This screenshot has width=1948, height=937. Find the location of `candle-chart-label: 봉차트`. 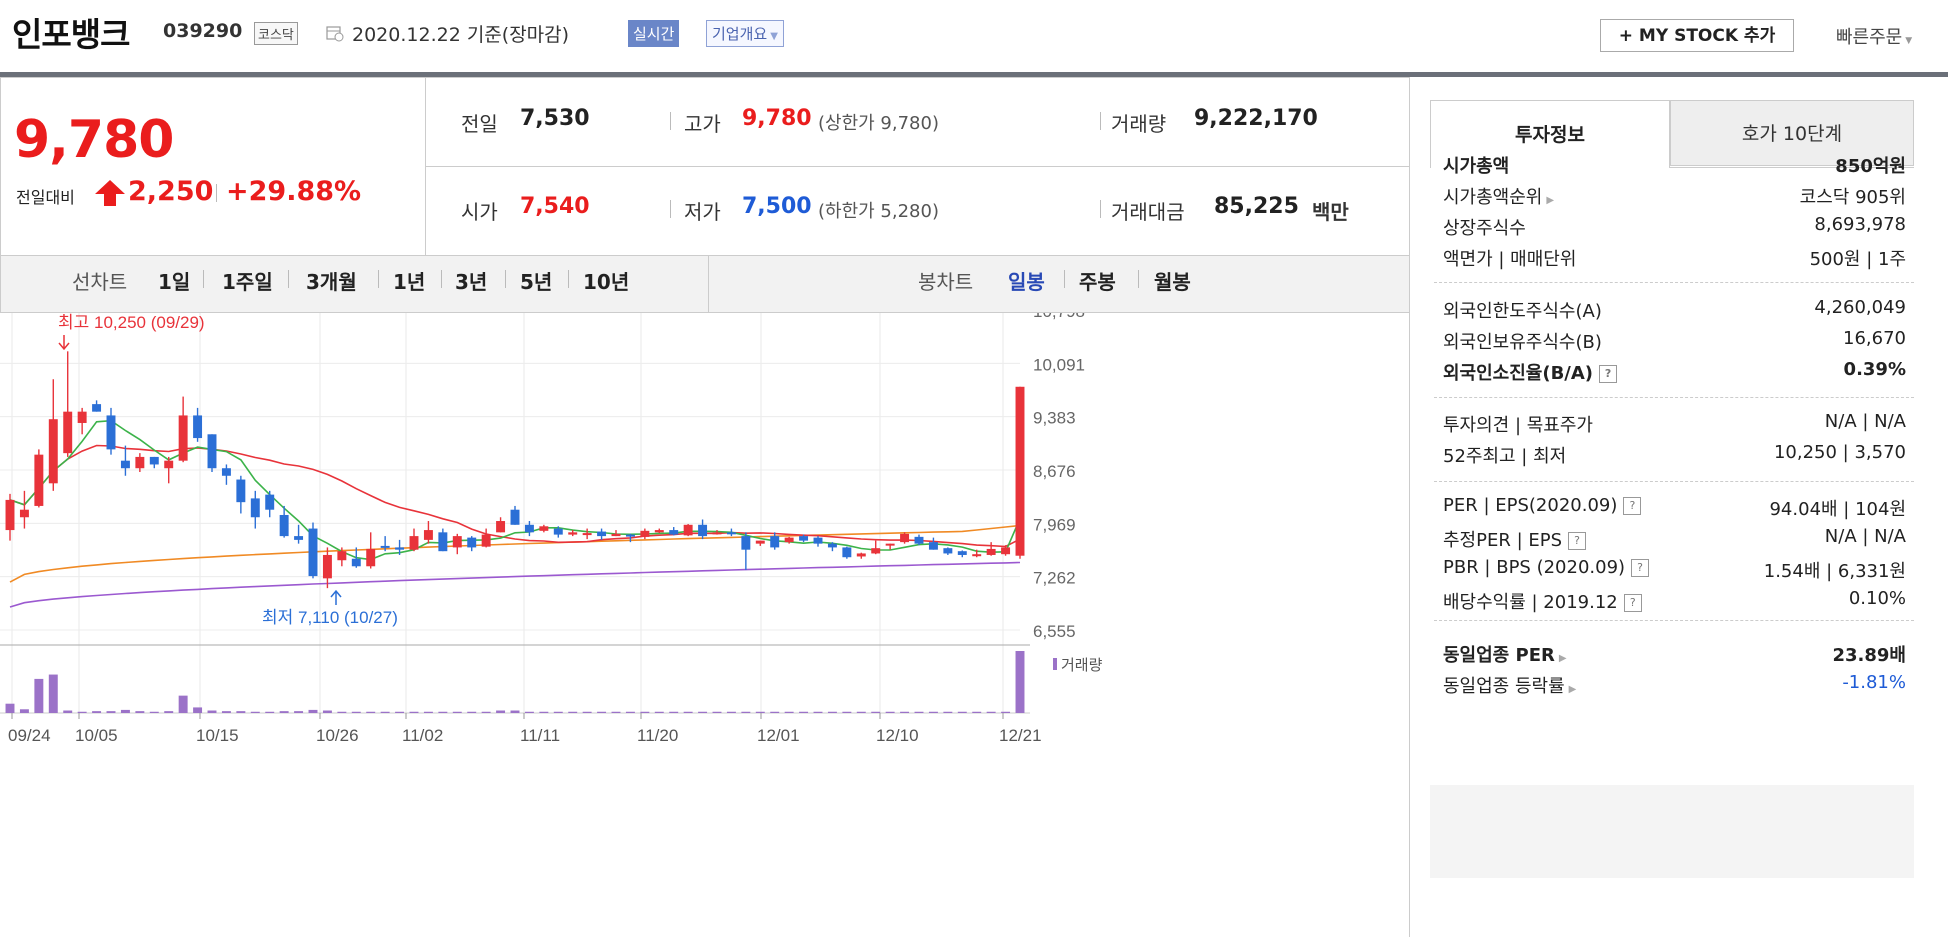

candle-chart-label: 봉차트 is located at coordinates (946, 282).